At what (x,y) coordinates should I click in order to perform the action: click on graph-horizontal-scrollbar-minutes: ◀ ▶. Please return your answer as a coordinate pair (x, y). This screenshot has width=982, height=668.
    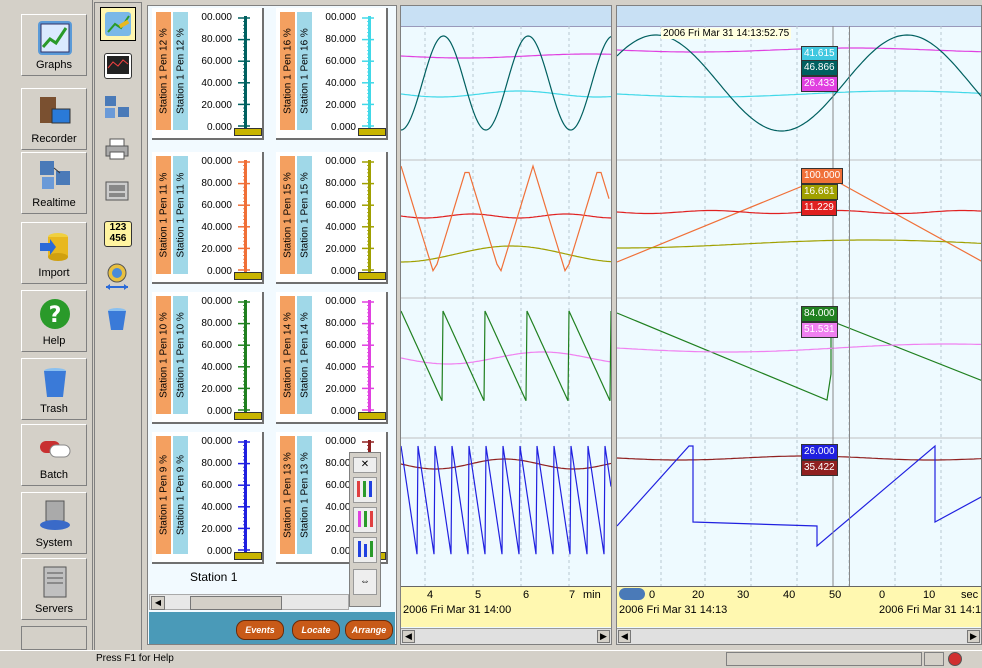
    Looking at the image, I should click on (506, 636).